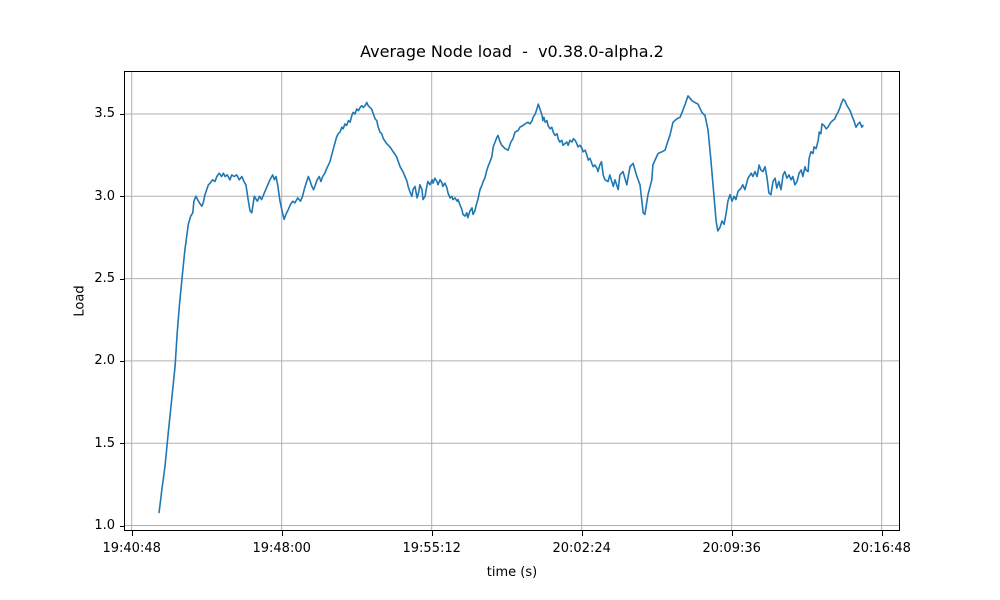  Describe the element at coordinates (731, 548) in the screenshot. I see `x-tick-label: 20:09:36` at that location.